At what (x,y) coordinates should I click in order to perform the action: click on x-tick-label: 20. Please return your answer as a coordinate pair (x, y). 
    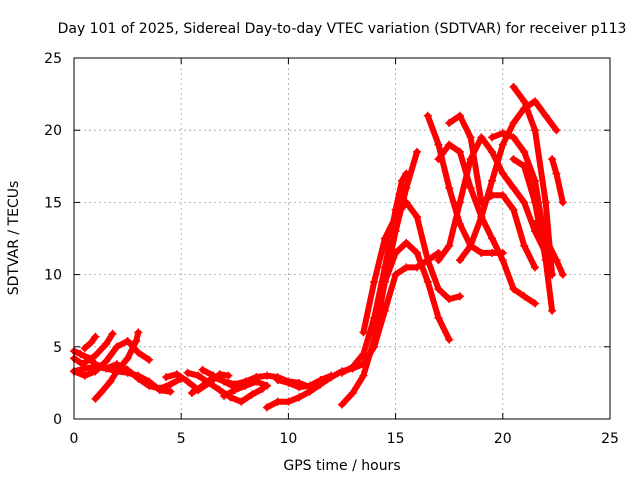
    Looking at the image, I should click on (503, 439).